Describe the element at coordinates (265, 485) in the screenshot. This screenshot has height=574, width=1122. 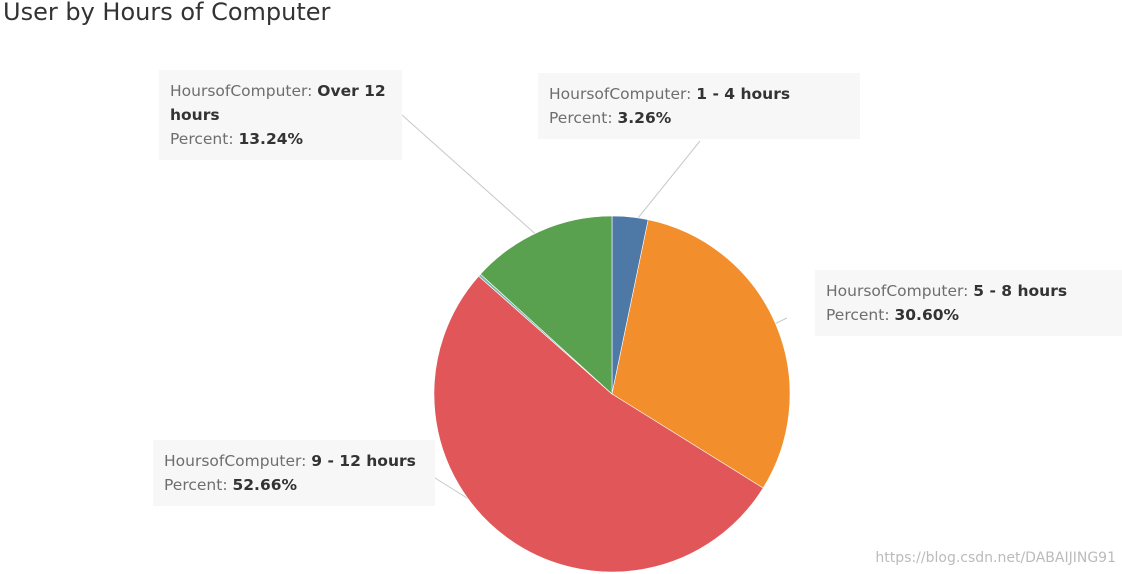
I see `tooltip-value: 52.66%` at that location.